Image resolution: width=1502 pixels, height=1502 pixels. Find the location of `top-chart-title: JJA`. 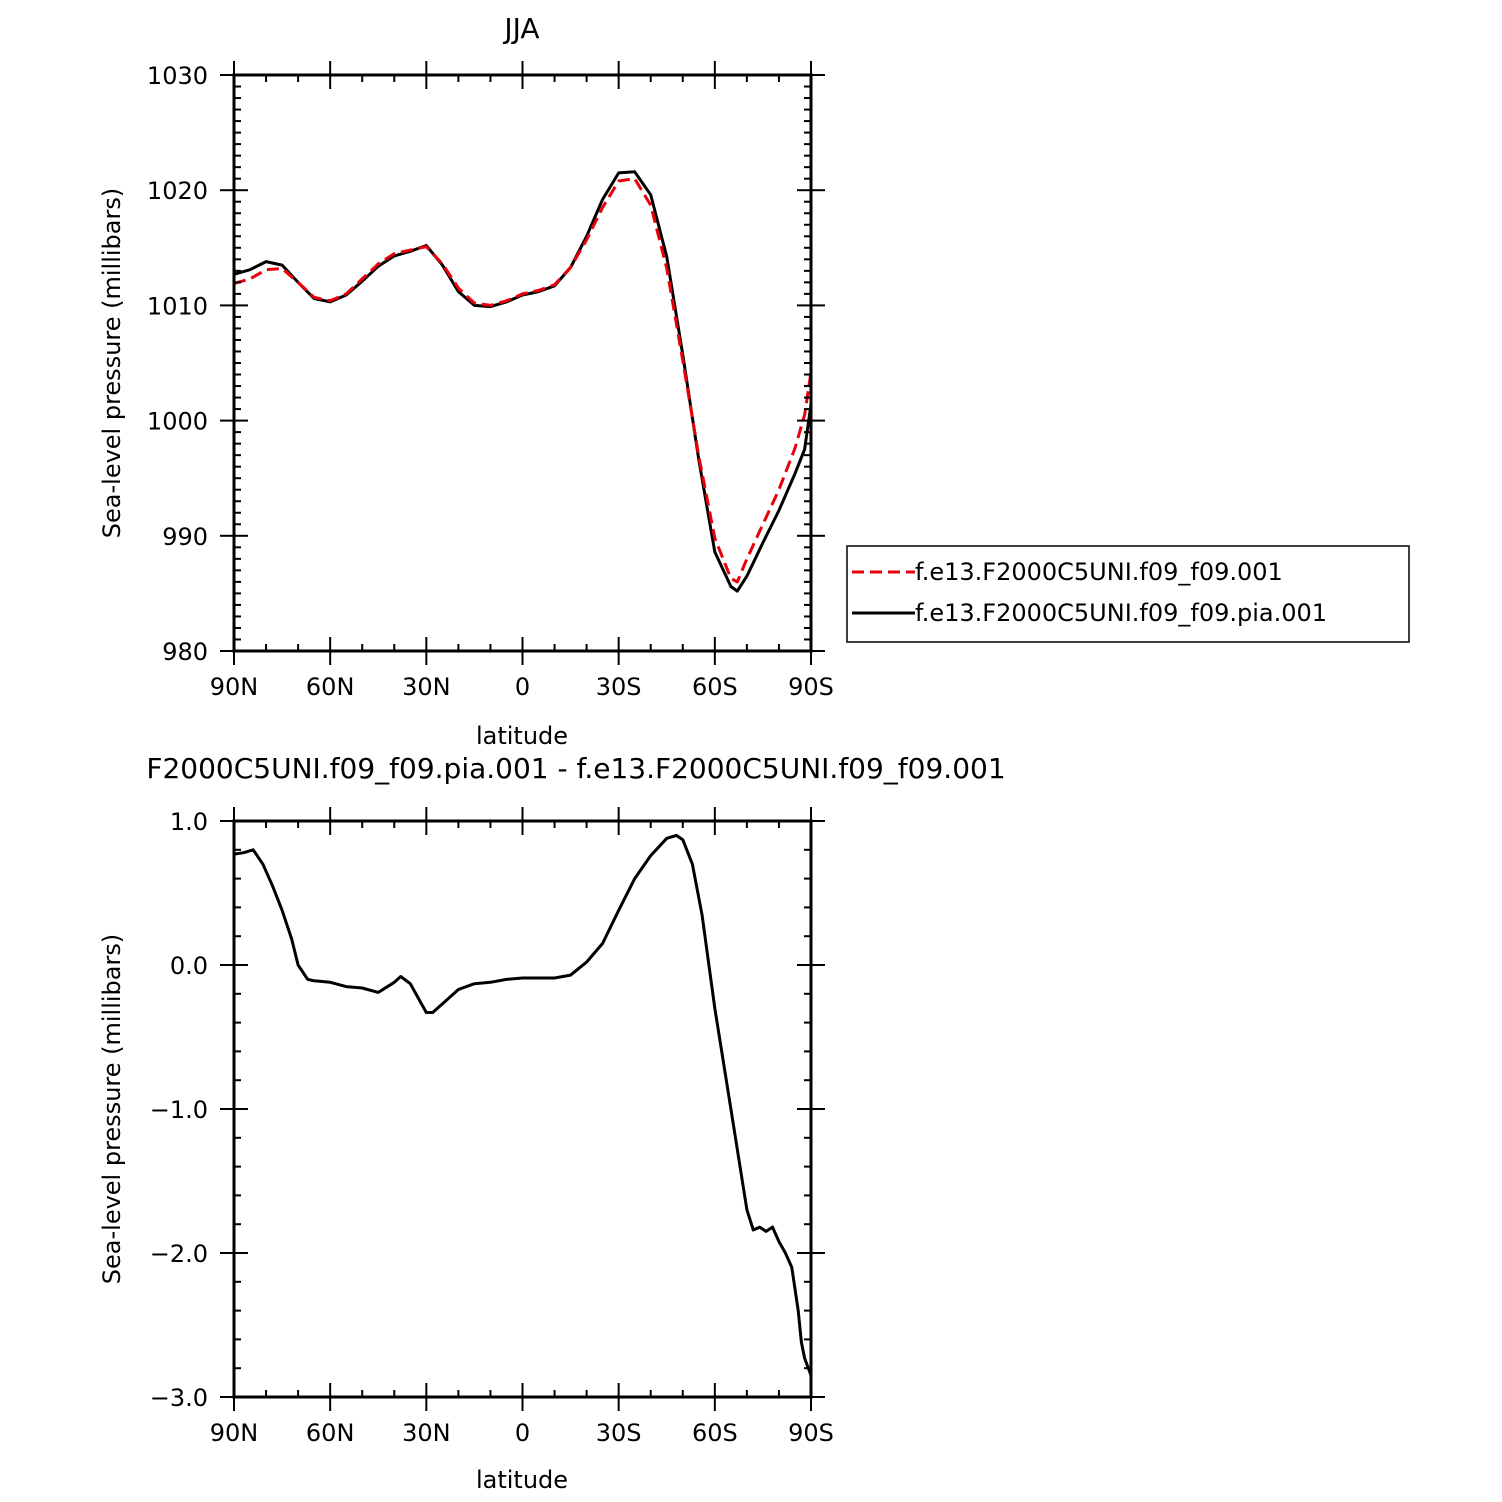

top-chart-title: JJA is located at coordinates (520, 28).